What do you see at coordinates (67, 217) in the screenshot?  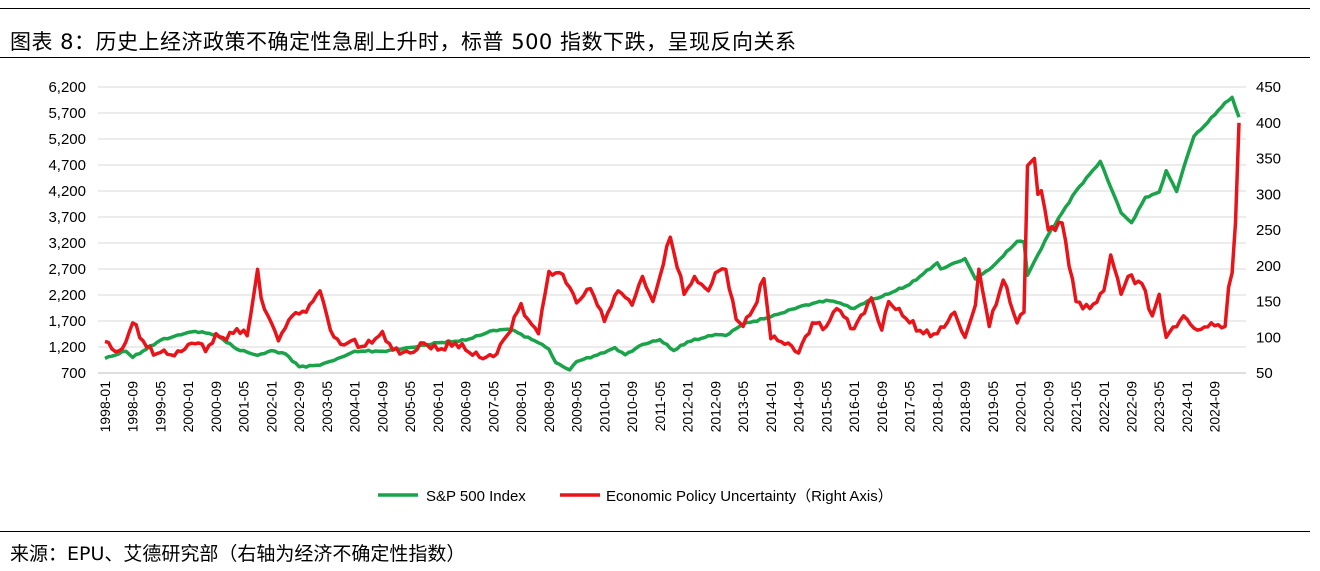 I see `left-tick-label: 3,700` at bounding box center [67, 217].